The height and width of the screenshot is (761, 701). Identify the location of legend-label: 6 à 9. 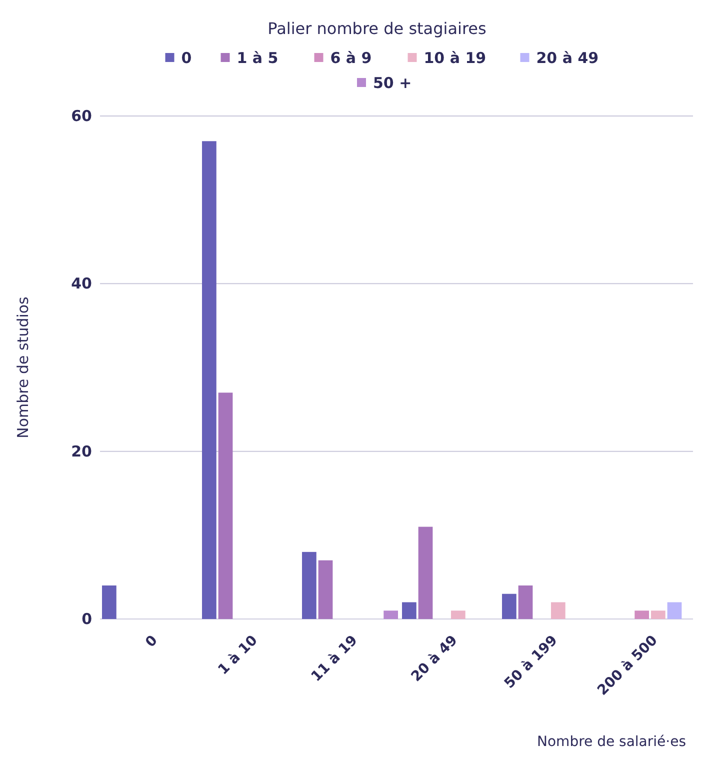
(351, 58).